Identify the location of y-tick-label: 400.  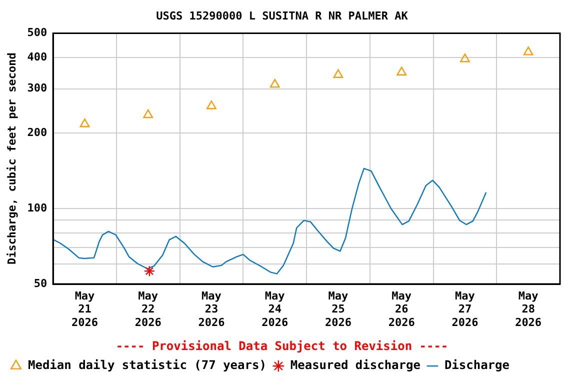
(37, 57).